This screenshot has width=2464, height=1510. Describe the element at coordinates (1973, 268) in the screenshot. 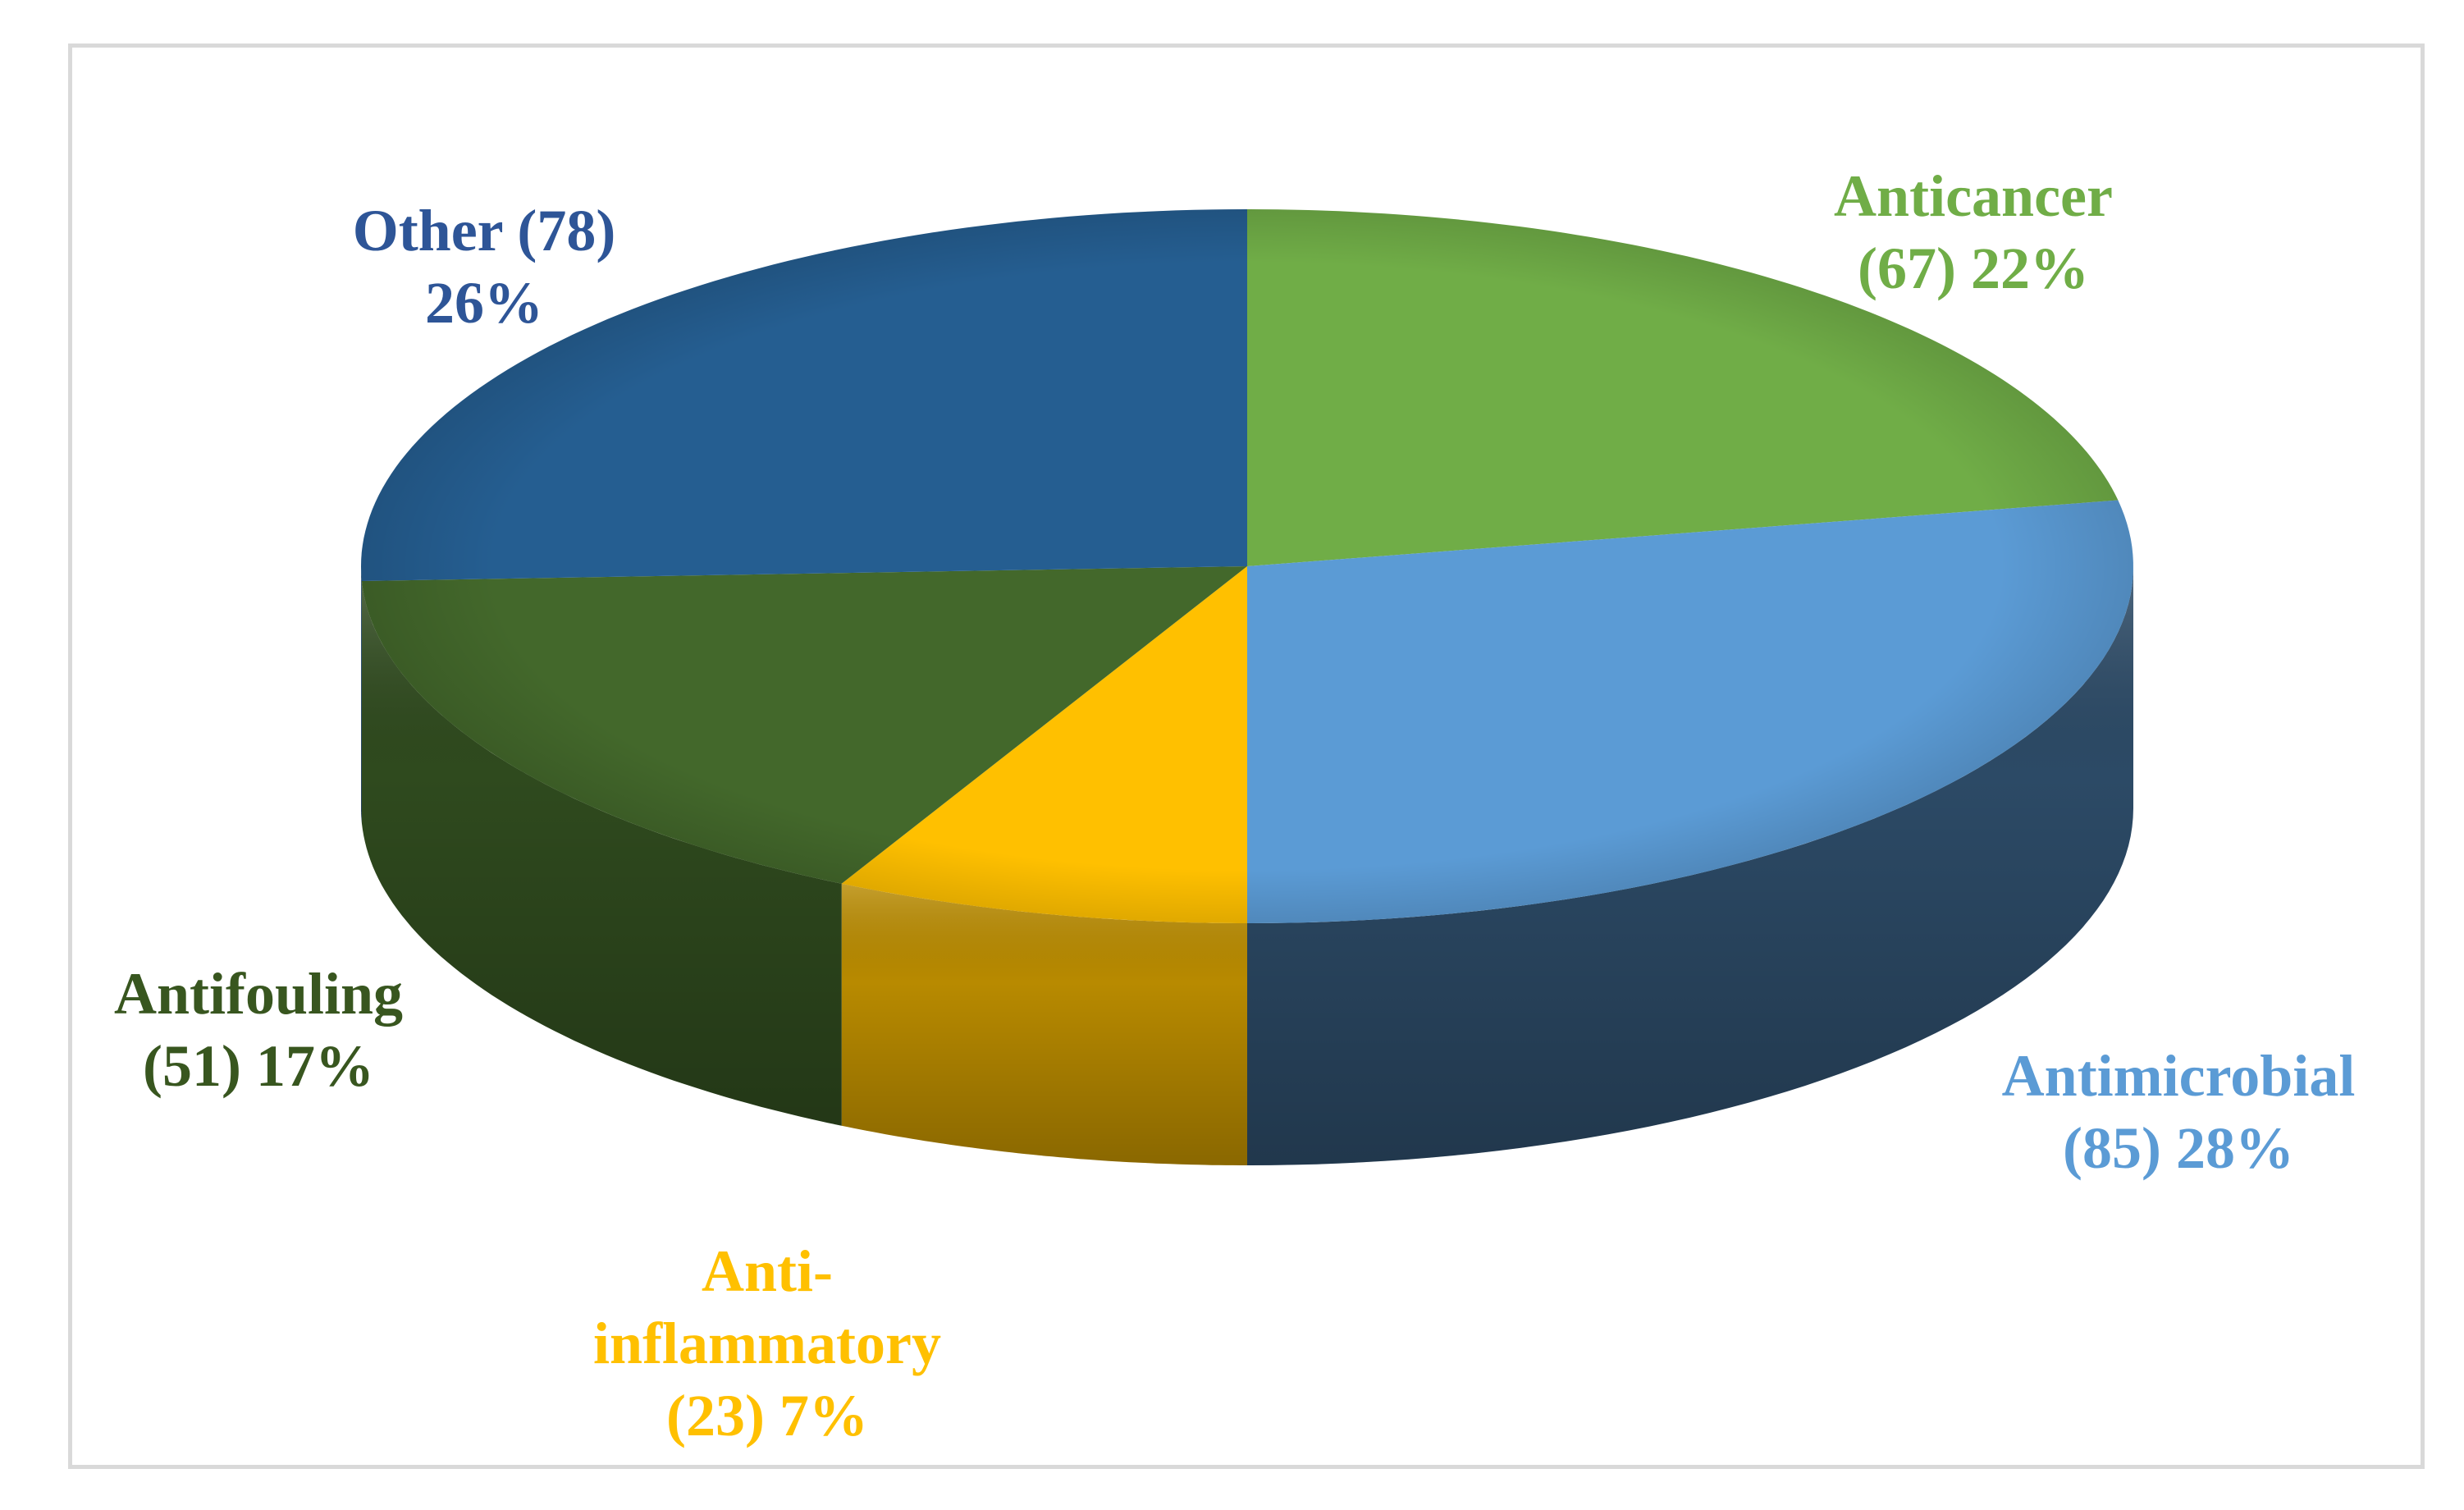

I see `slice-label-line: (67) 22%` at that location.